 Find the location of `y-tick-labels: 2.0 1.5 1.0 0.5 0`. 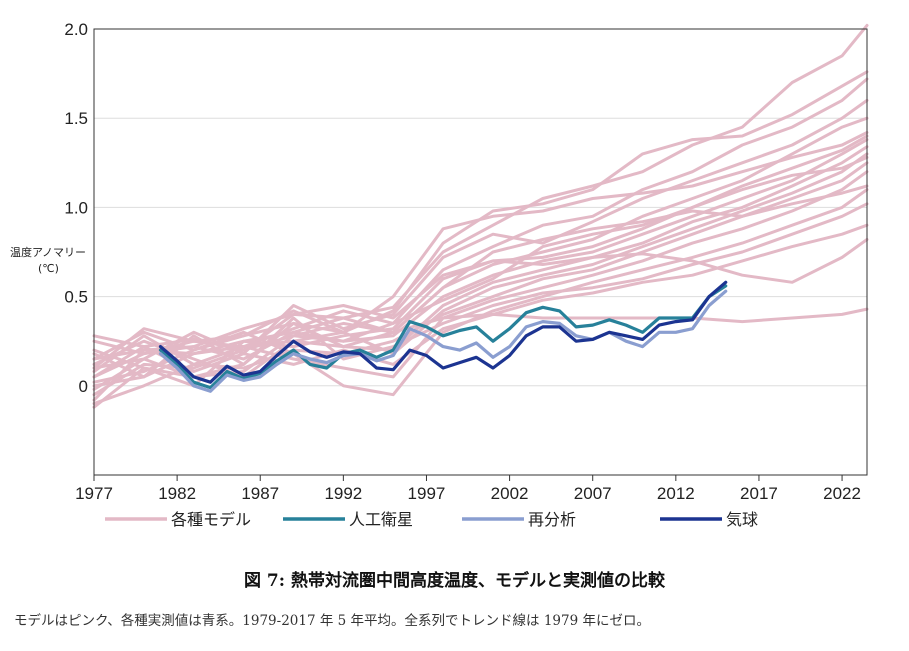

y-tick-labels: 2.0 1.5 1.0 0.5 0 is located at coordinates (76, 208).